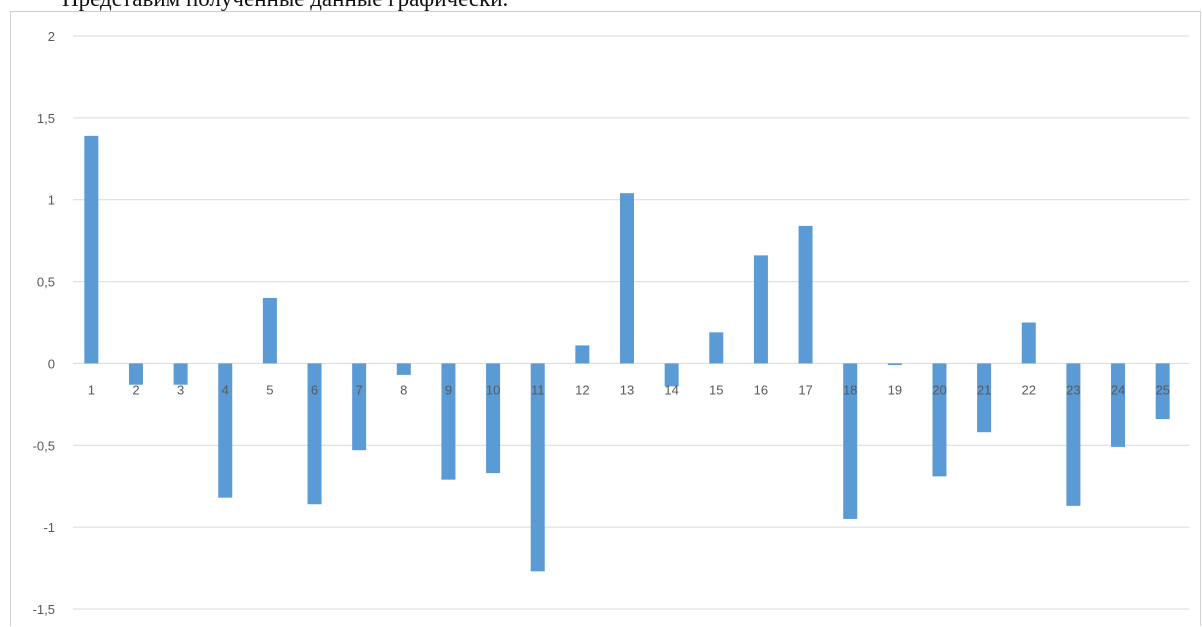 This screenshot has height=627, width=1202. What do you see at coordinates (269, 389) in the screenshot?
I see `x-tick-label: 5` at bounding box center [269, 389].